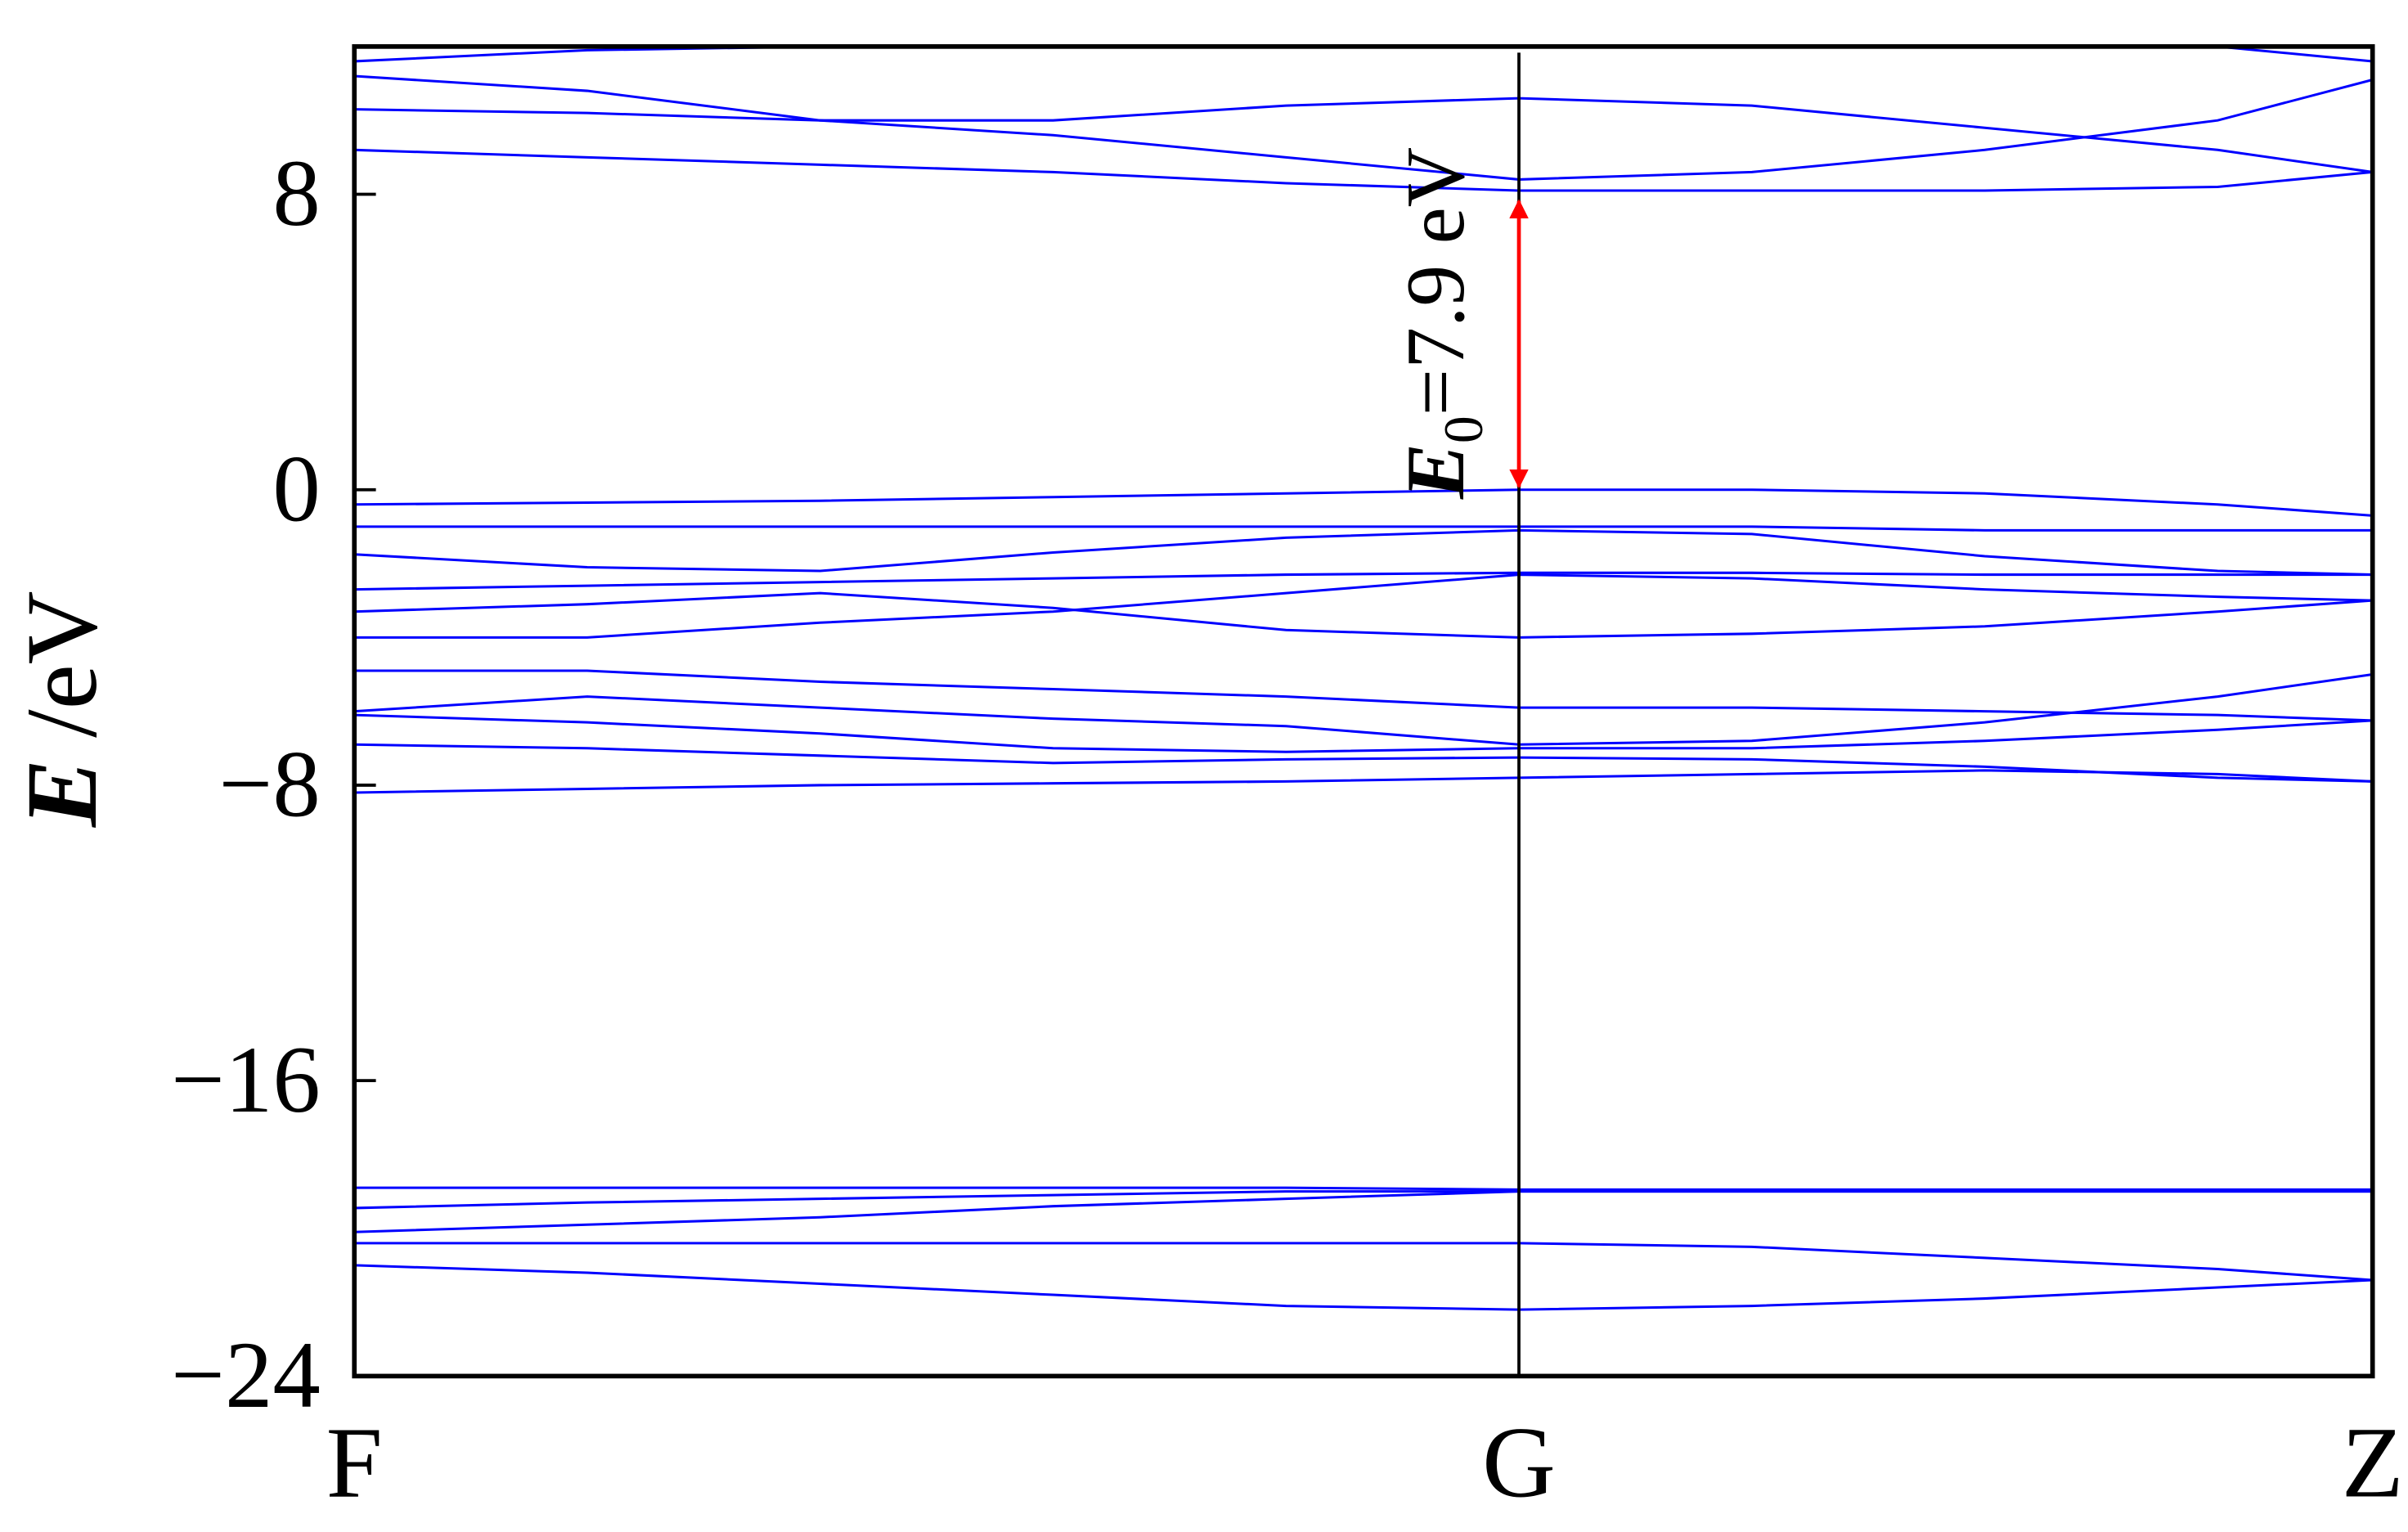  Describe the element at coordinates (1519, 1461) in the screenshot. I see `x-tick-label: G` at that location.